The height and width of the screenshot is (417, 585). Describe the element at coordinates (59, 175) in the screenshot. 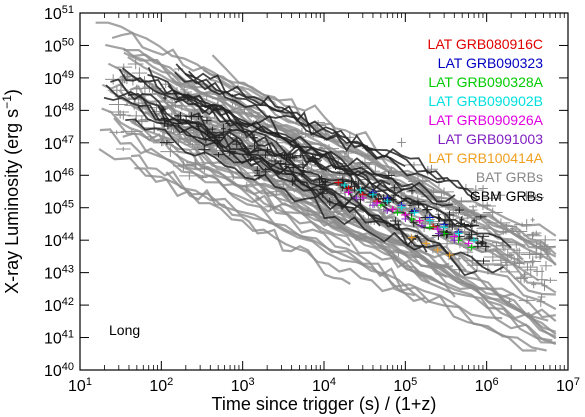

I see `y-tick-label: 1046` at that location.